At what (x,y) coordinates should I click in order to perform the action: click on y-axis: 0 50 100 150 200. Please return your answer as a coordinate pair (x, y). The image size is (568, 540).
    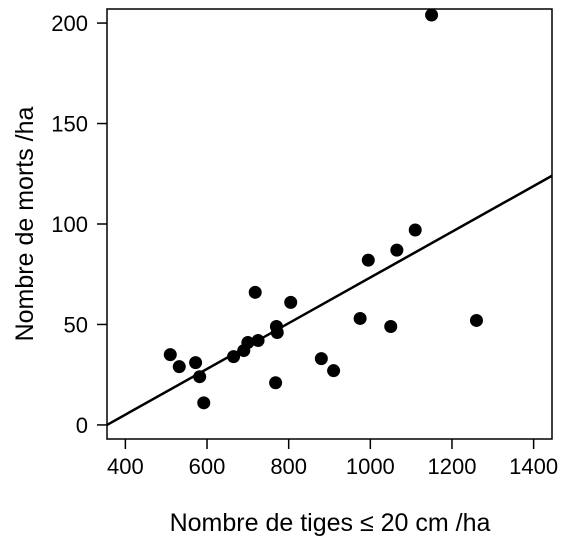
    Looking at the image, I should click on (79, 224).